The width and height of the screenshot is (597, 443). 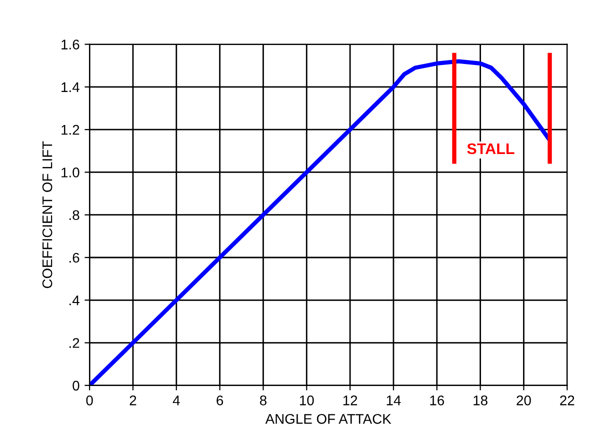 What do you see at coordinates (75, 215) in the screenshot?
I see `y-tick-label: .8` at bounding box center [75, 215].